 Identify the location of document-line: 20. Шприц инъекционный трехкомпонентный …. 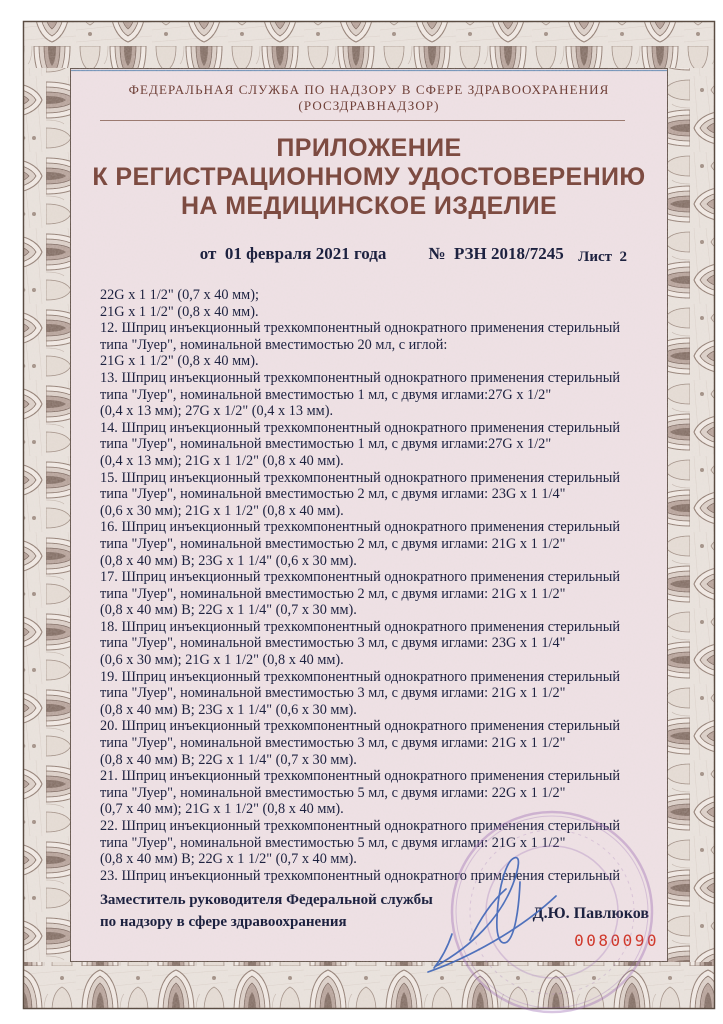
(360, 726).